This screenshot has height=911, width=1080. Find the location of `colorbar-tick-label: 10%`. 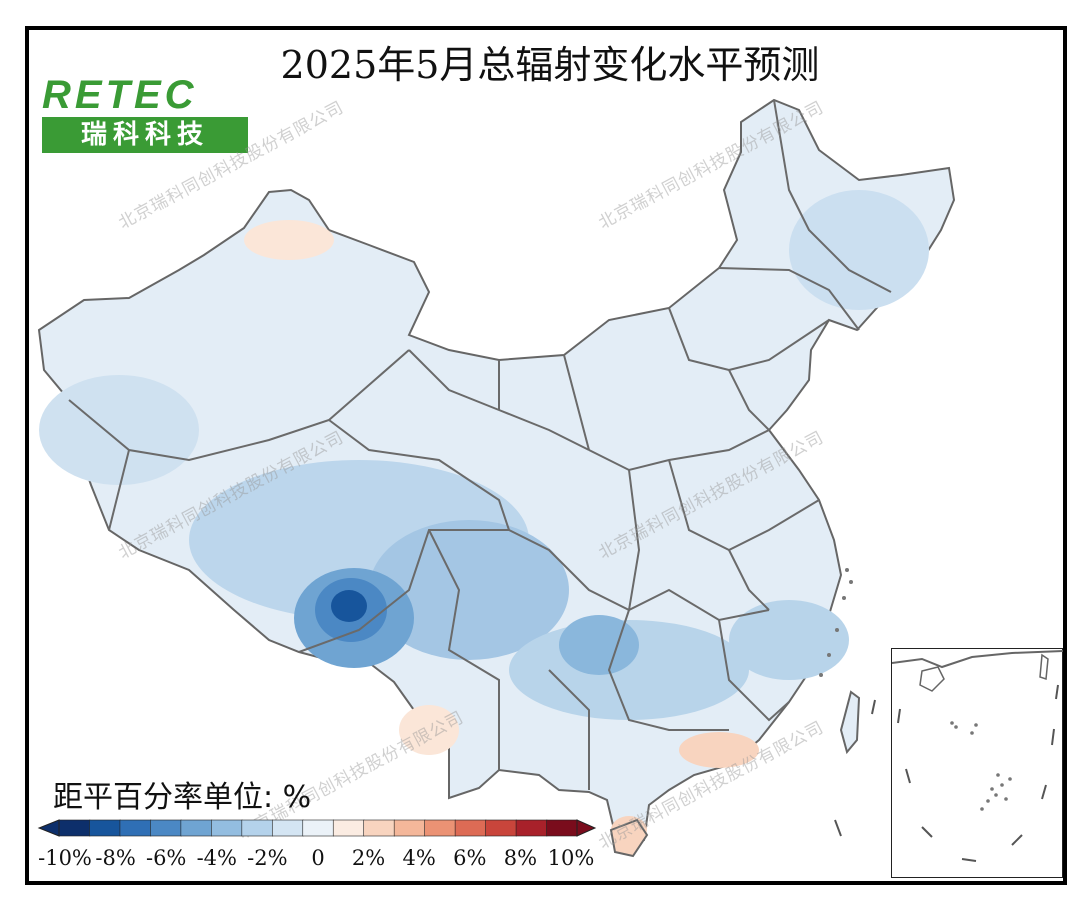

colorbar-tick-label: 10% is located at coordinates (571, 858).